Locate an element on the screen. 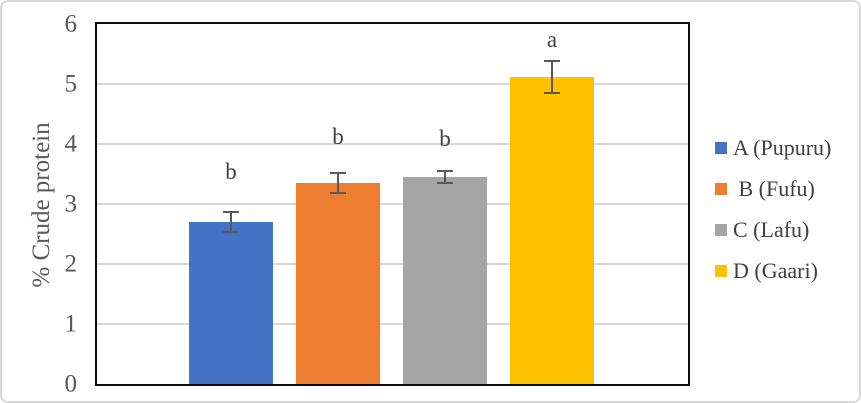 This screenshot has width=861, height=403. y-tick-label: 1 is located at coordinates (71, 324).